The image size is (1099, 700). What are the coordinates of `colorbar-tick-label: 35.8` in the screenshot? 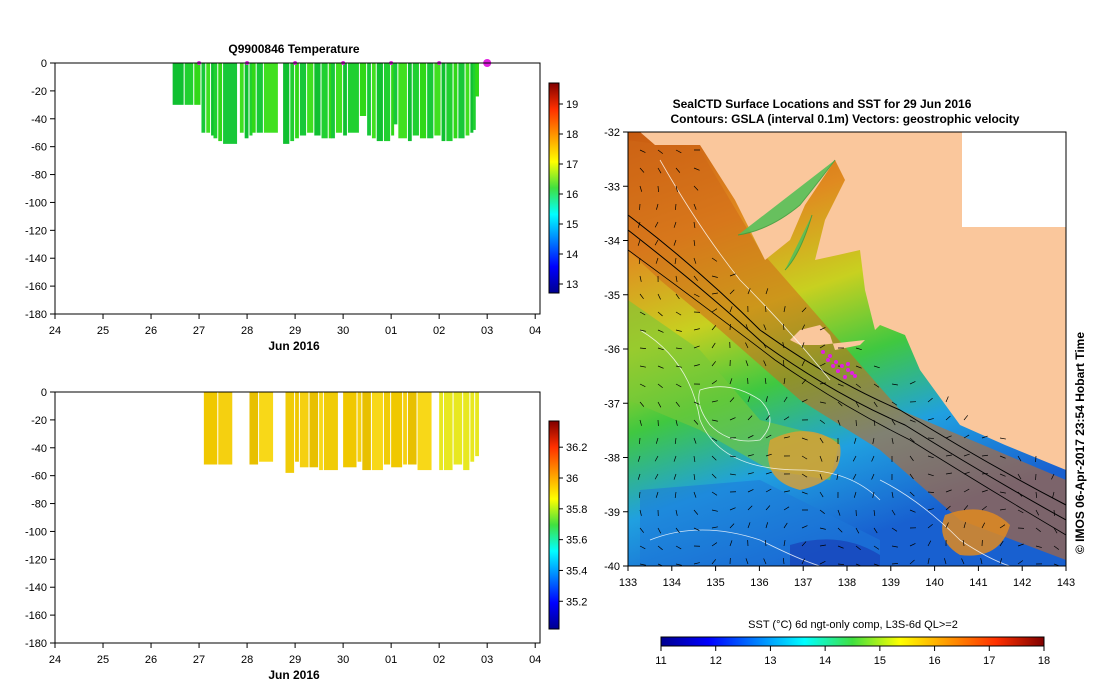 It's located at (576, 510).